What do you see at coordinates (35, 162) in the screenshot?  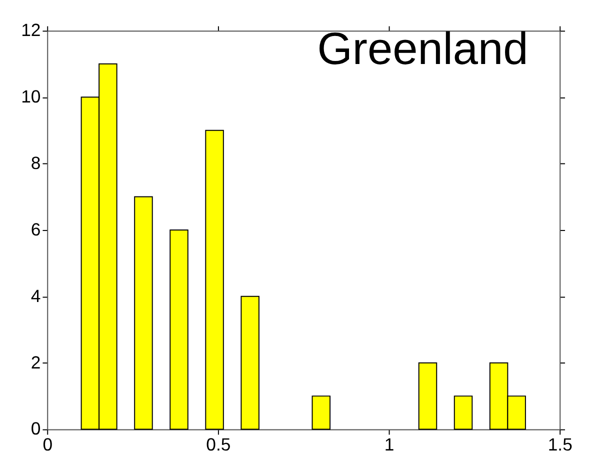 I see `y-tick-label: 8` at bounding box center [35, 162].